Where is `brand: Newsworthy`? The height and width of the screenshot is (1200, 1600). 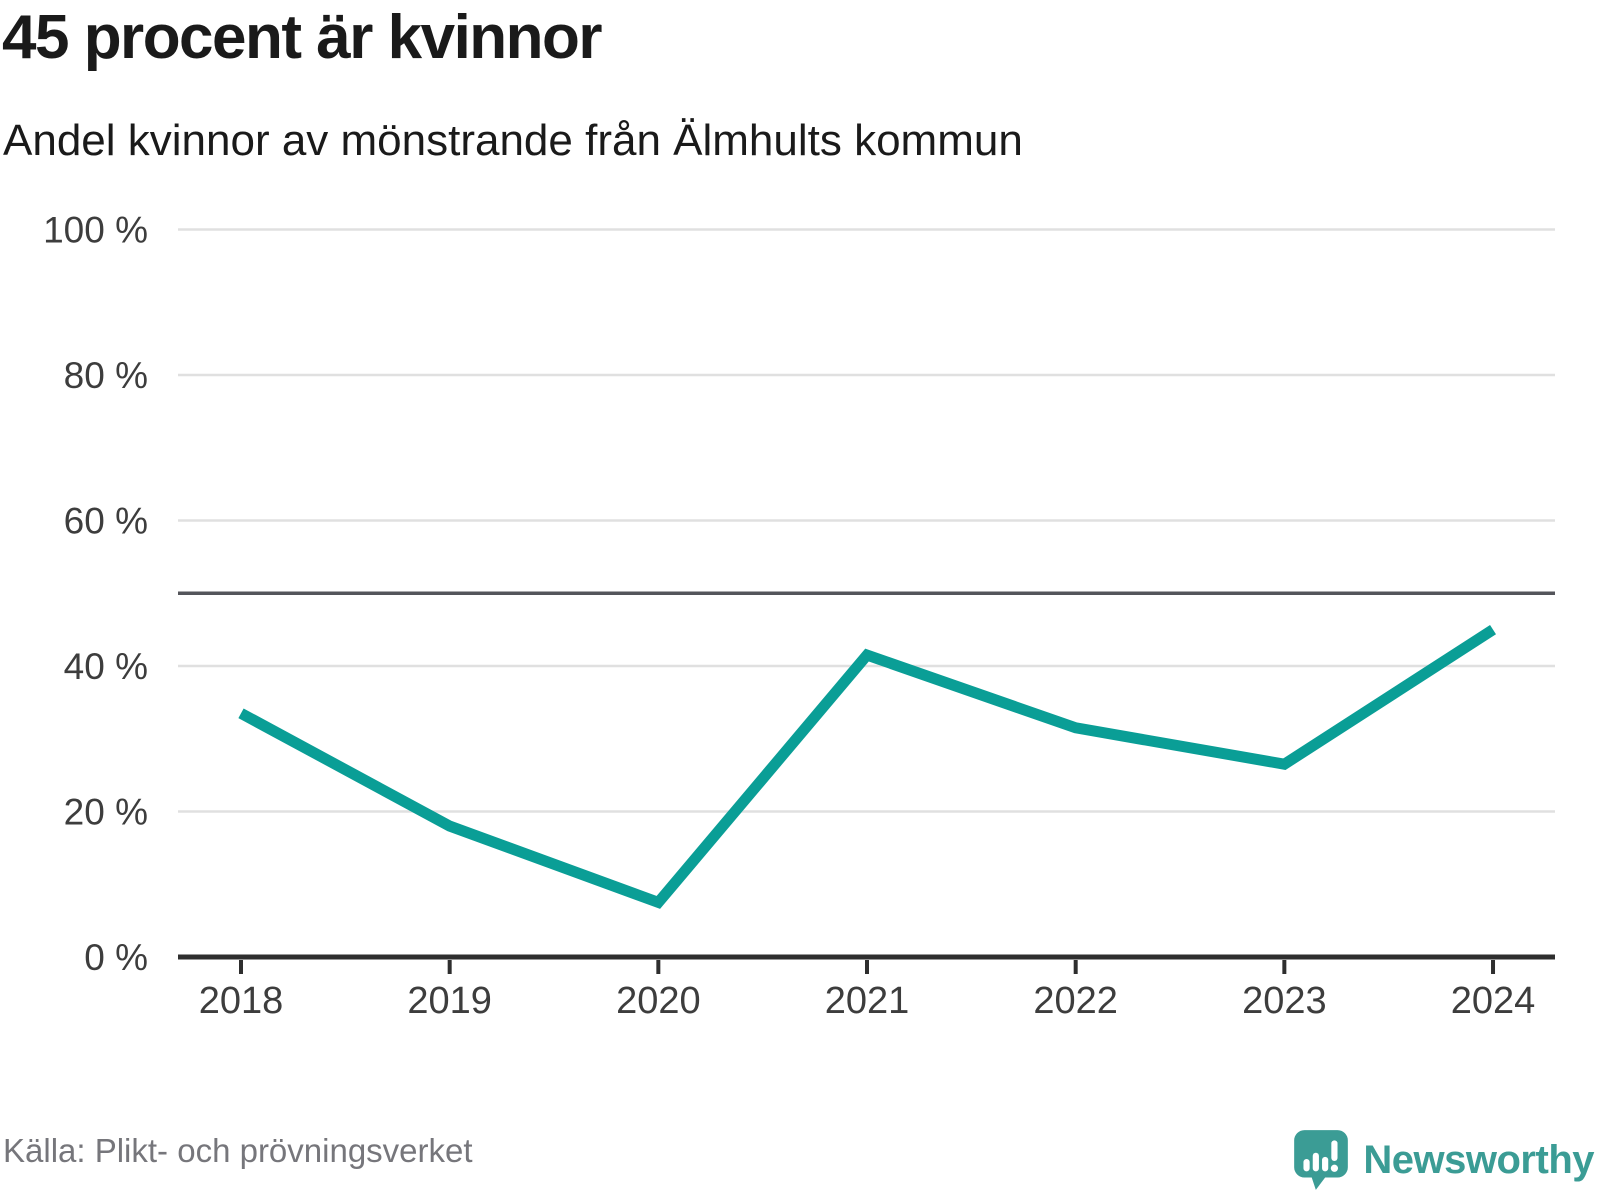 brand: Newsworthy is located at coordinates (1443, 1160).